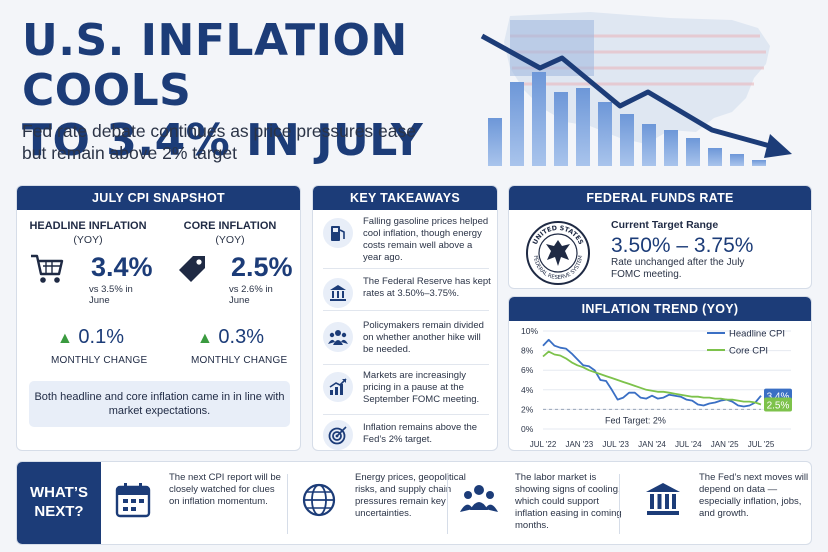 The width and height of the screenshot is (828, 552). Describe the element at coordinates (338, 337) in the screenshot. I see `people-icon` at that location.